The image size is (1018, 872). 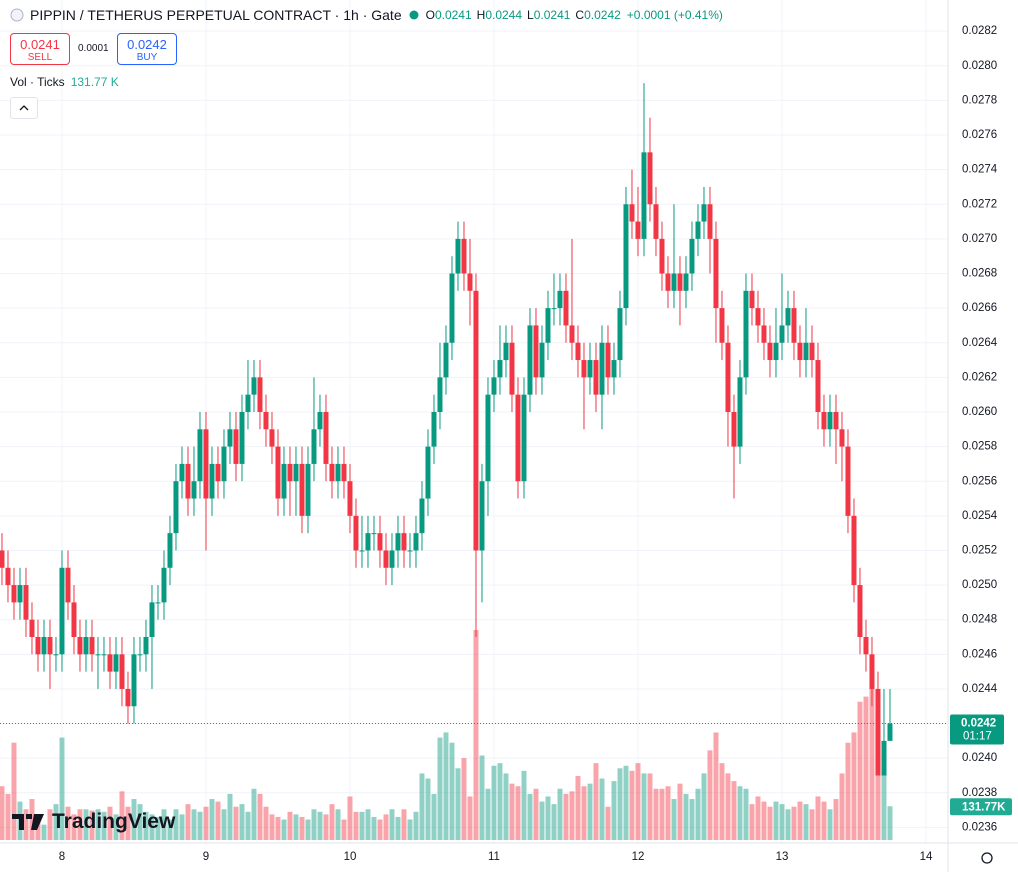 What do you see at coordinates (24, 108) in the screenshot?
I see `collapse-button` at bounding box center [24, 108].